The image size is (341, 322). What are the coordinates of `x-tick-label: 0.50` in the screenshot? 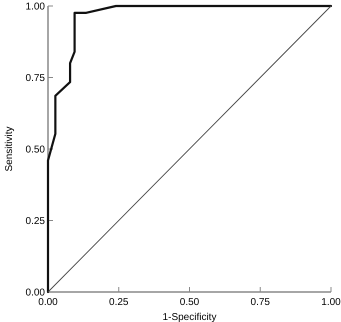 It's located at (190, 302).